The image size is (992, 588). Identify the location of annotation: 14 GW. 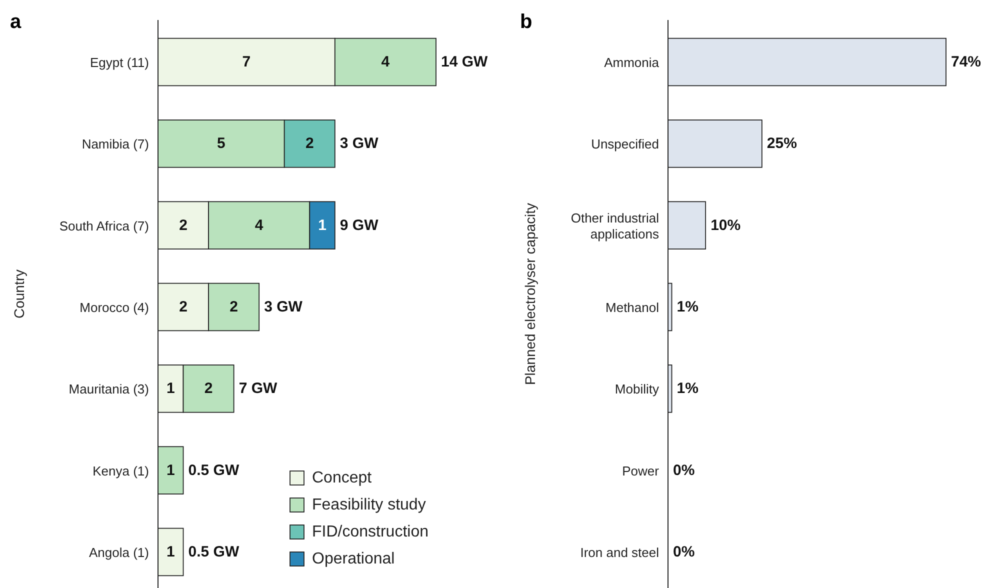
(465, 62).